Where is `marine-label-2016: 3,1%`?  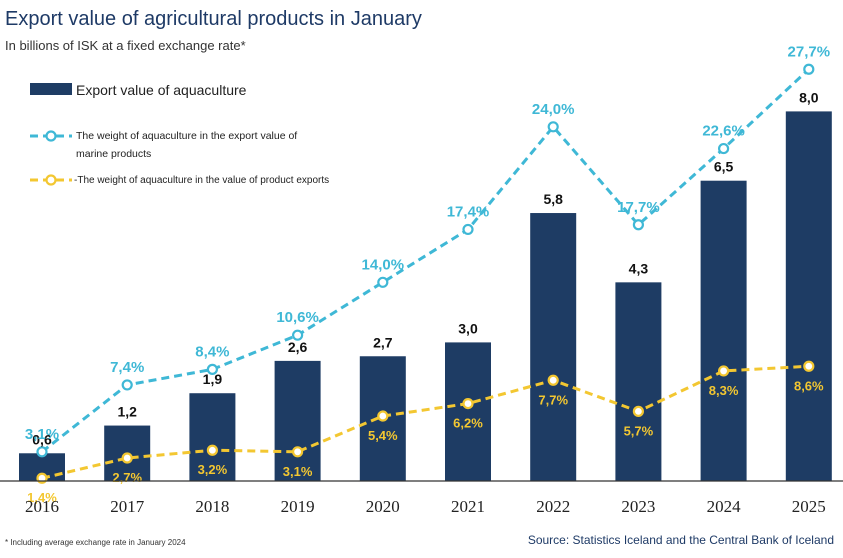
marine-label-2016: 3,1% is located at coordinates (42, 434).